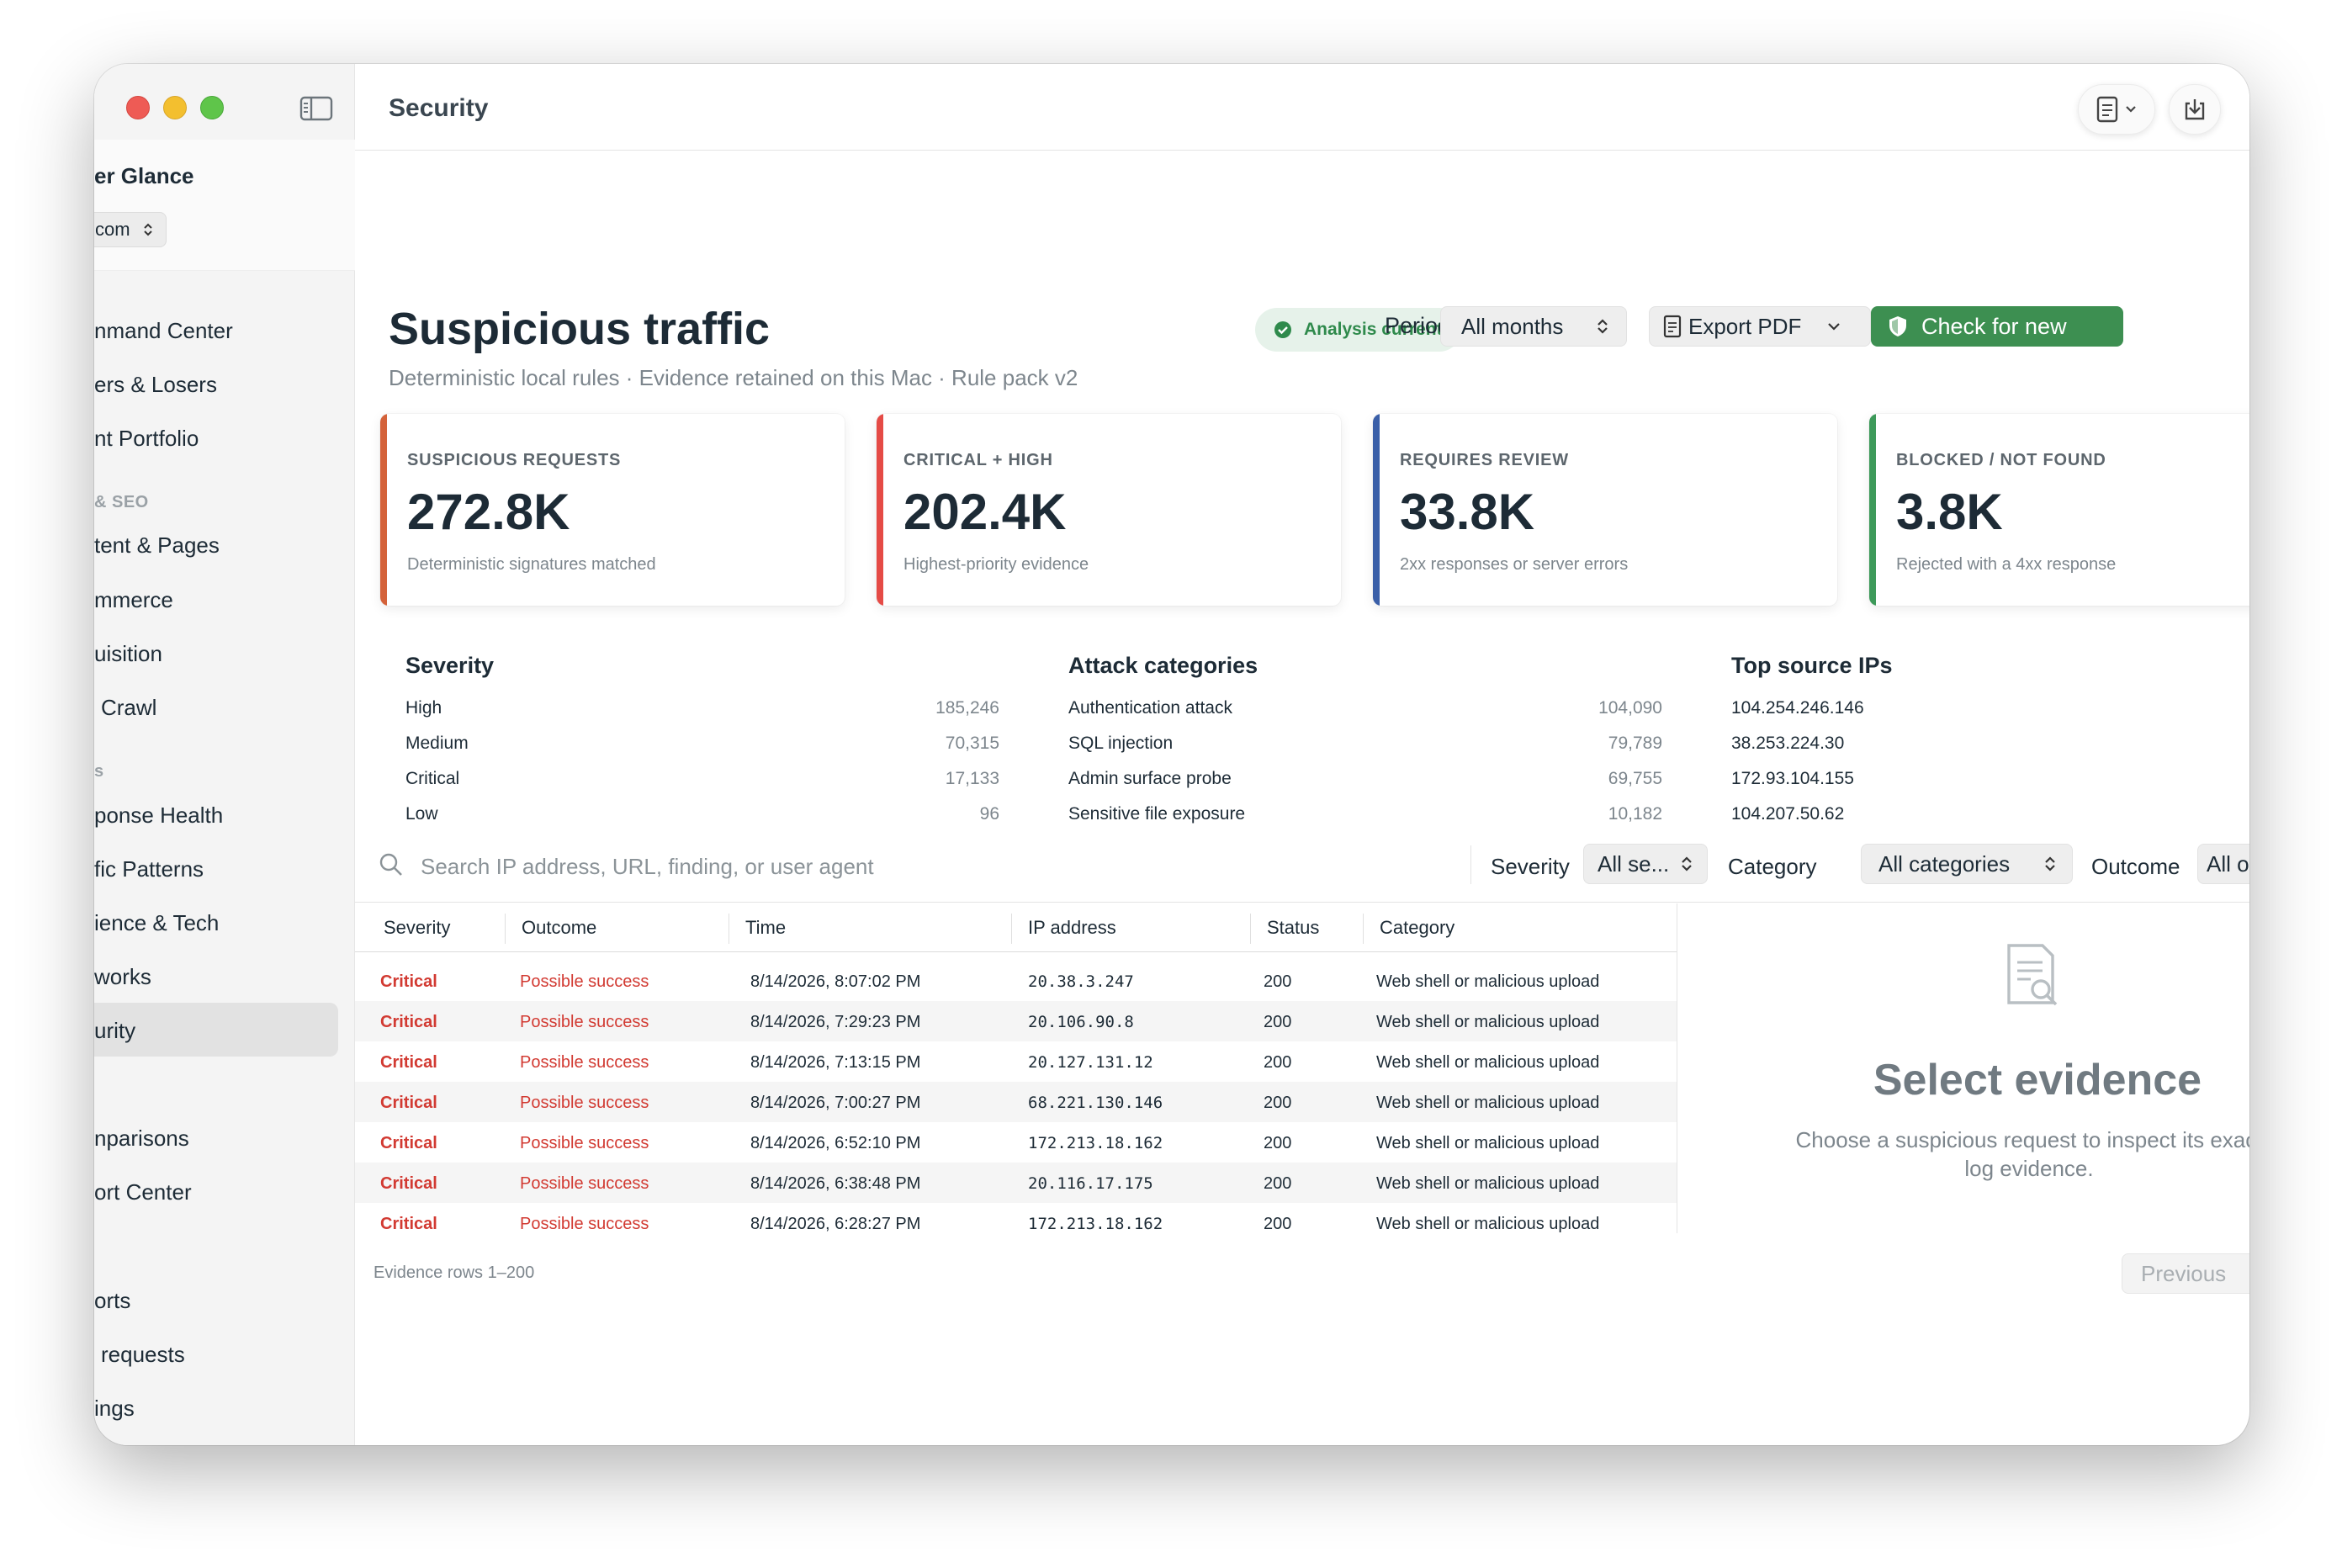  I want to click on column-header-severity: Severity, so click(417, 927).